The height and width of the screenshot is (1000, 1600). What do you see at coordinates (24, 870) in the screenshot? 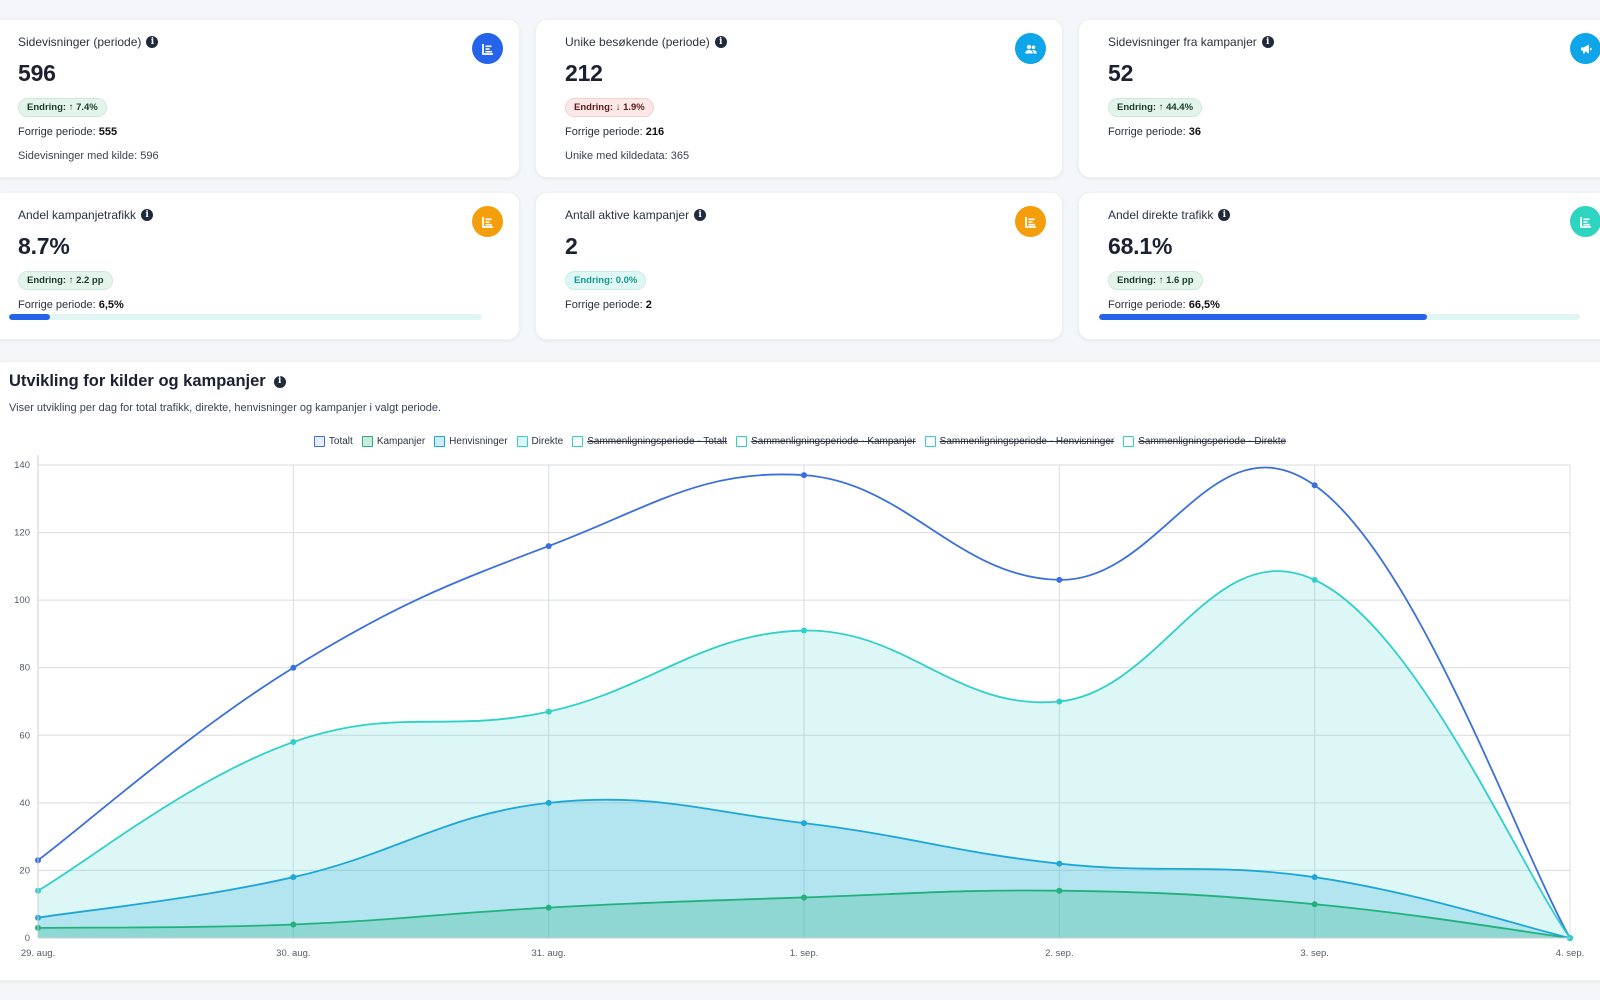
I see `y-tick-label: 20` at bounding box center [24, 870].